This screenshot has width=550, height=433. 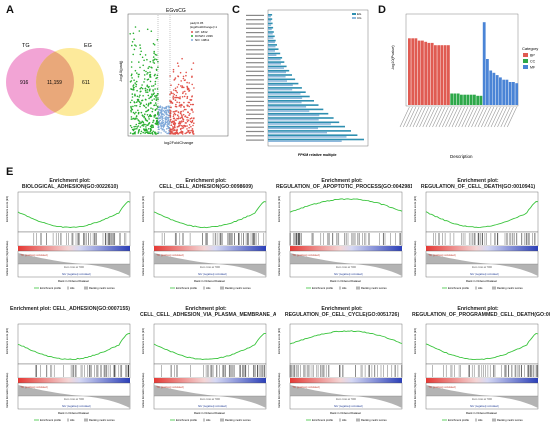 I want to click on go-legend-bp-swatch, so click(x=525, y=55).